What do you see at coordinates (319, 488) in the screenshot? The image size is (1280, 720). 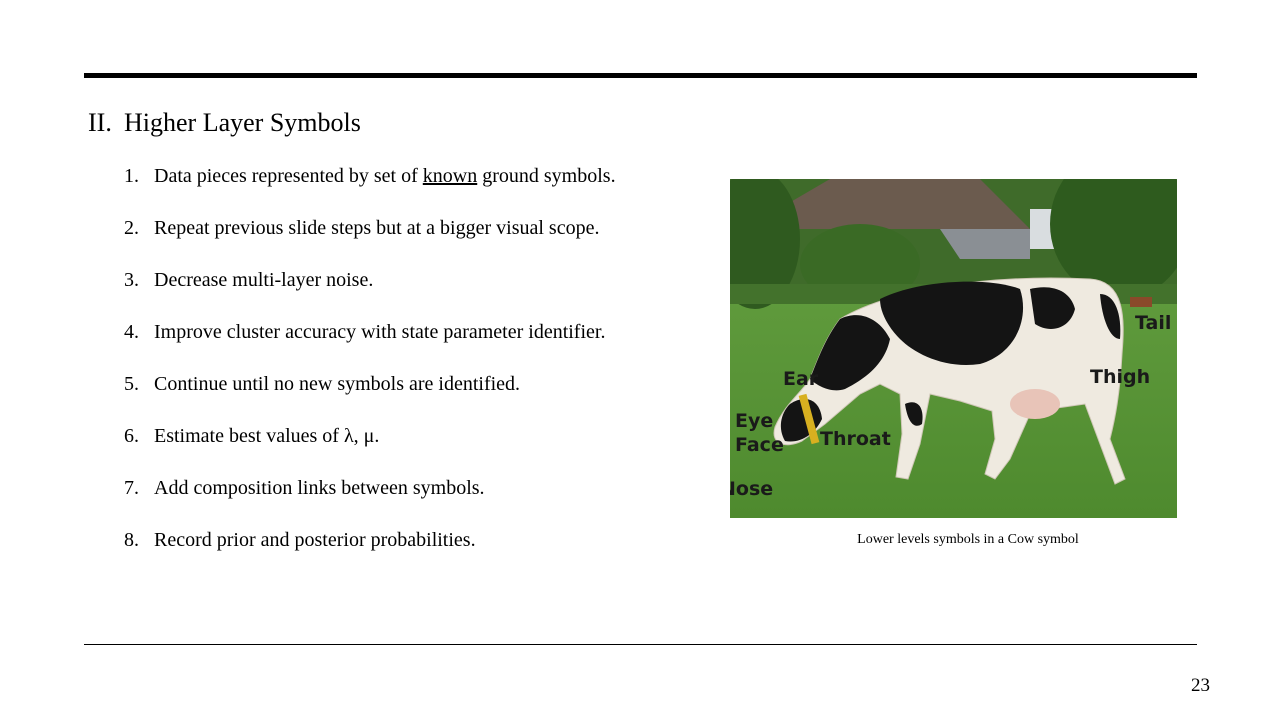 I see `step-text: Add composition links between symbols.` at bounding box center [319, 488].